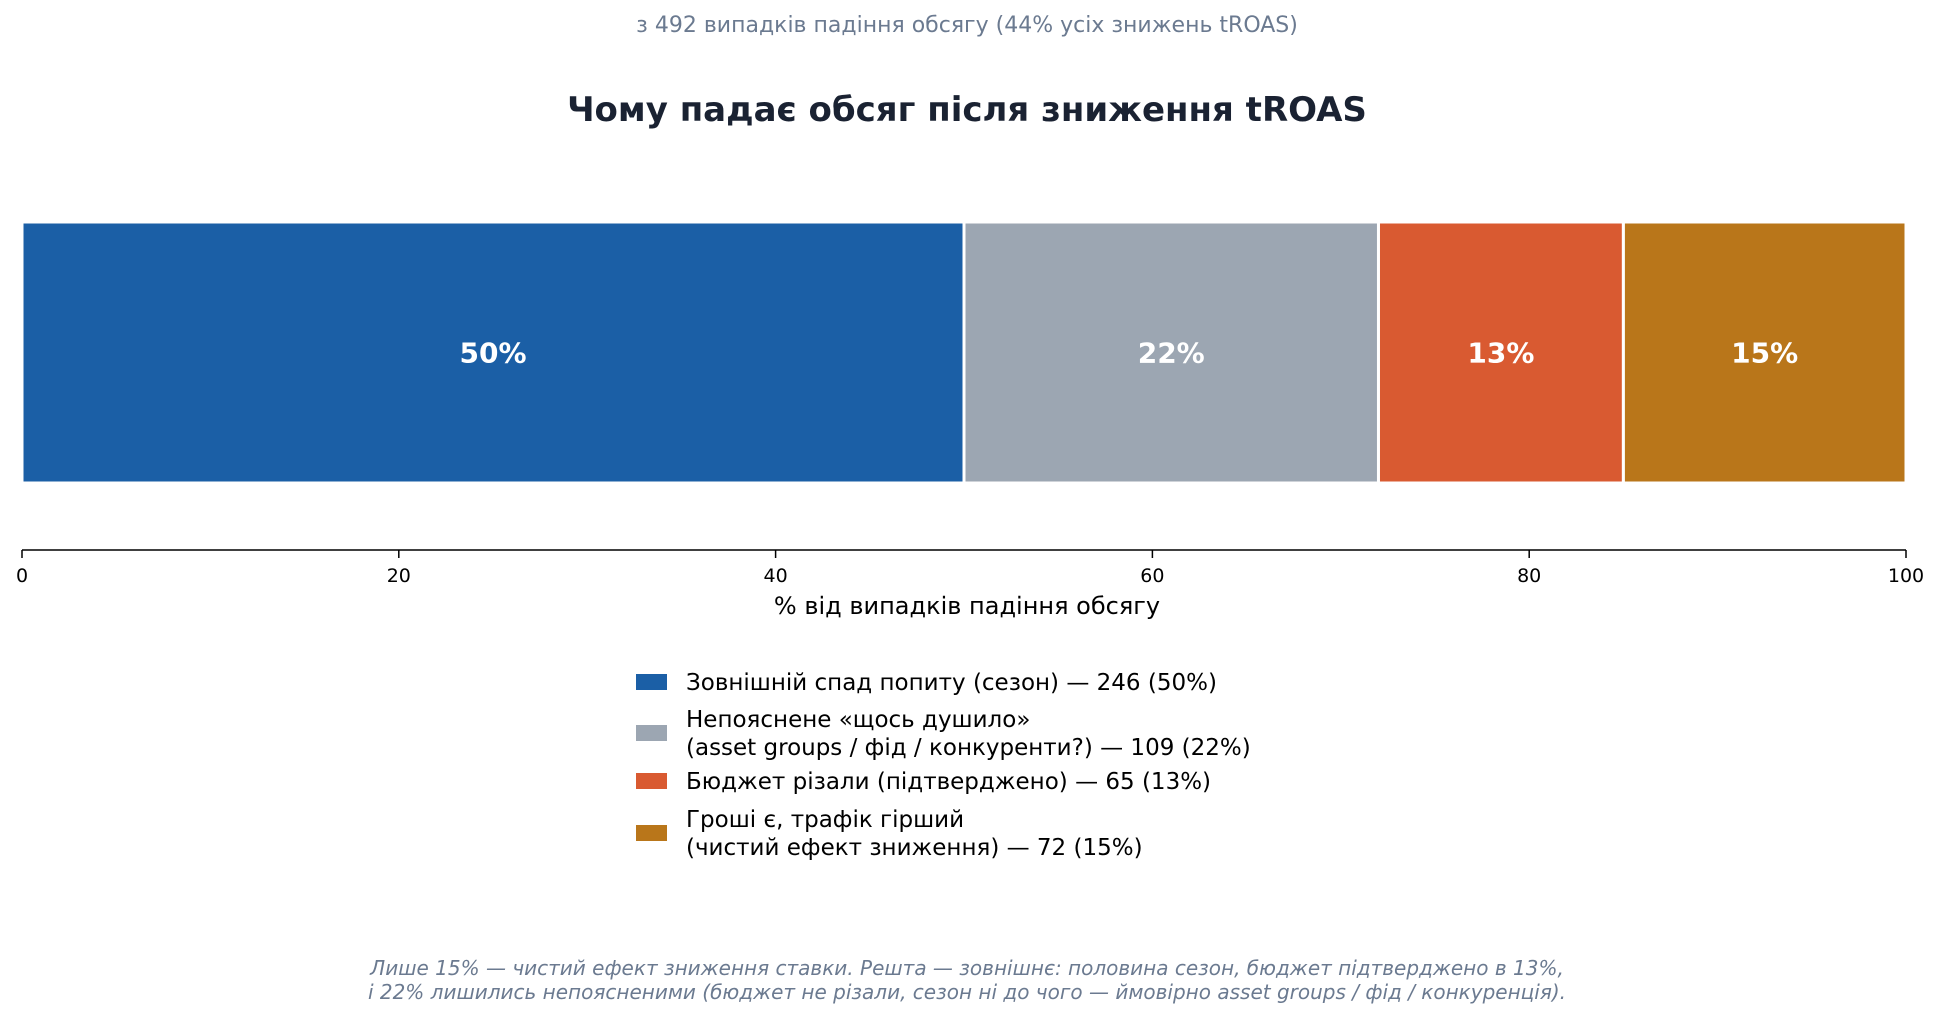 Image resolution: width=1935 pixels, height=1016 pixels. Describe the element at coordinates (399, 576) in the screenshot. I see `x-tick-label-20: 20` at that location.